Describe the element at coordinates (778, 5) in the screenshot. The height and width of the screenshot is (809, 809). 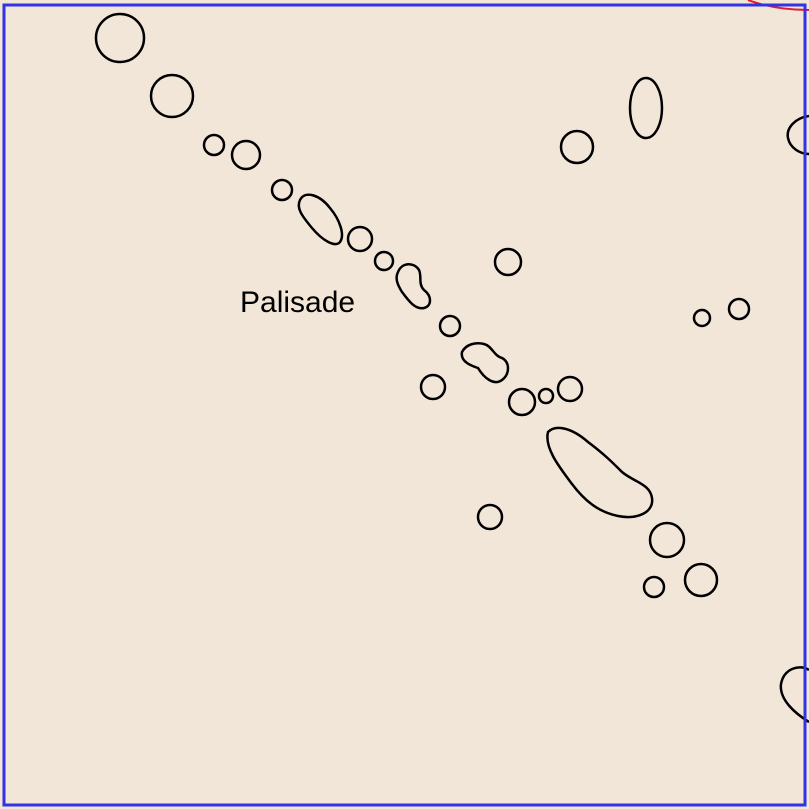
I see `boundary-line` at that location.